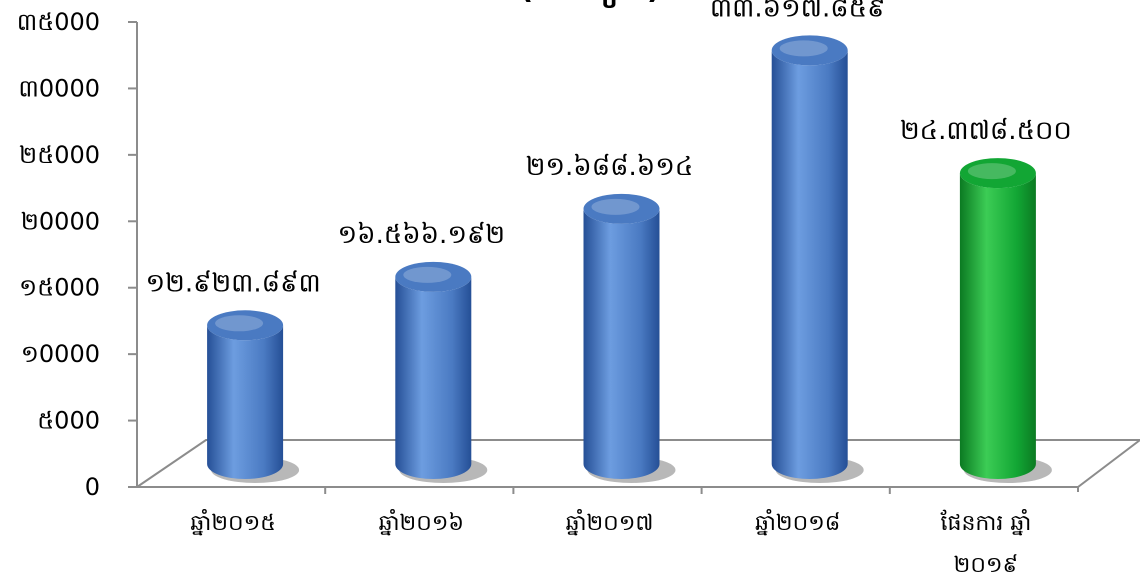 This screenshot has height=583, width=1140. I want to click on y-tick-label: 0, so click(92, 487).